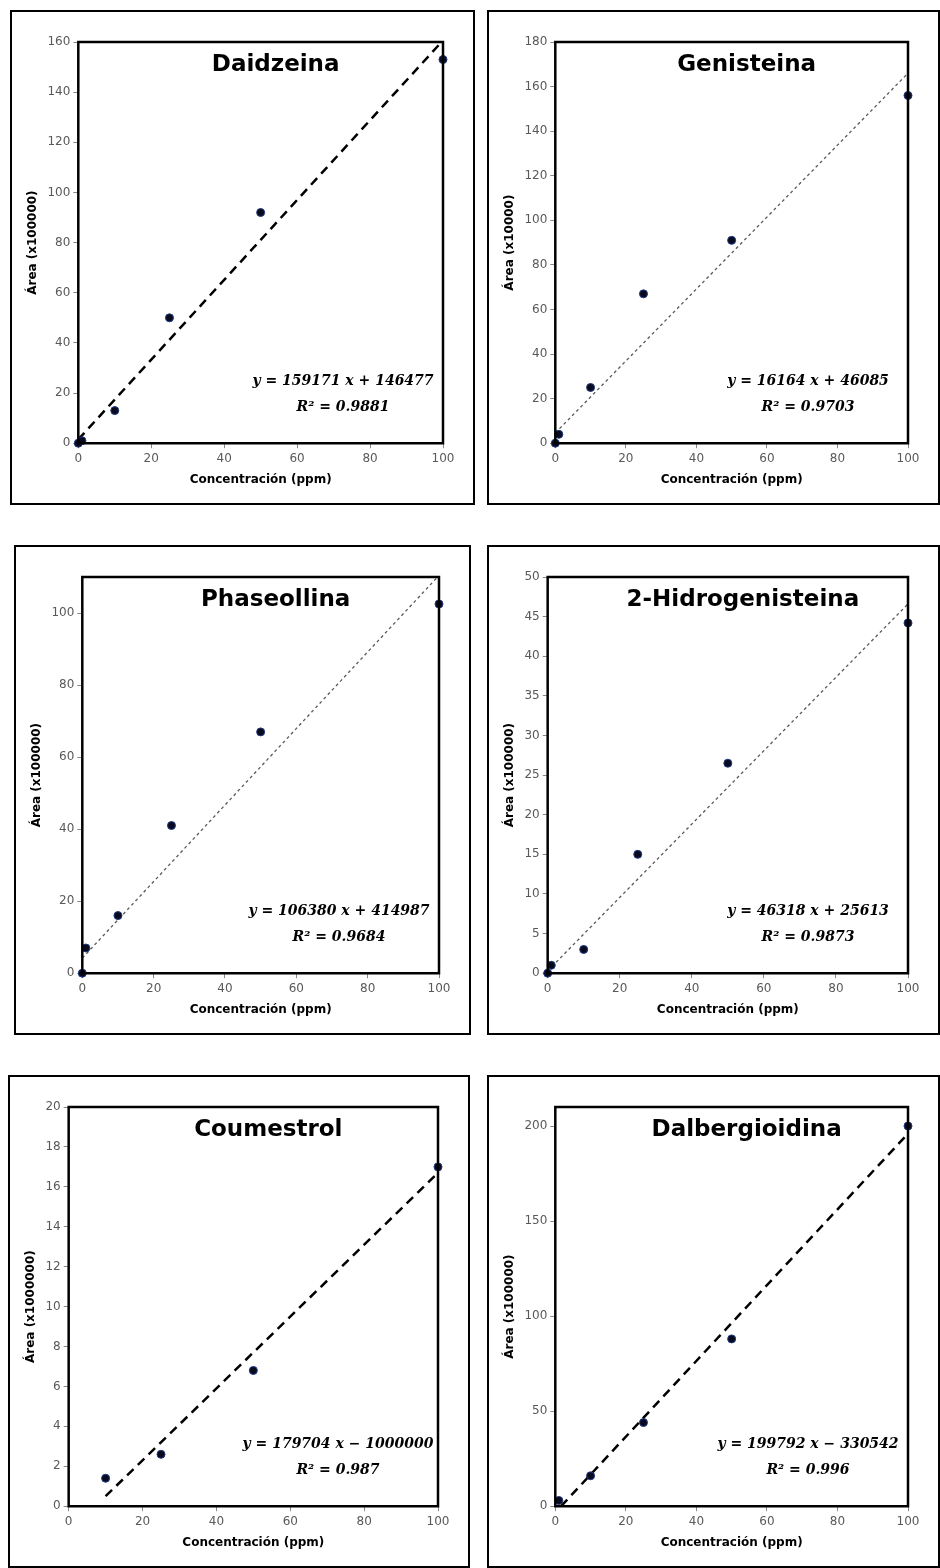  What do you see at coordinates (59, 91) in the screenshot?
I see `y-tick-label: 140` at bounding box center [59, 91].